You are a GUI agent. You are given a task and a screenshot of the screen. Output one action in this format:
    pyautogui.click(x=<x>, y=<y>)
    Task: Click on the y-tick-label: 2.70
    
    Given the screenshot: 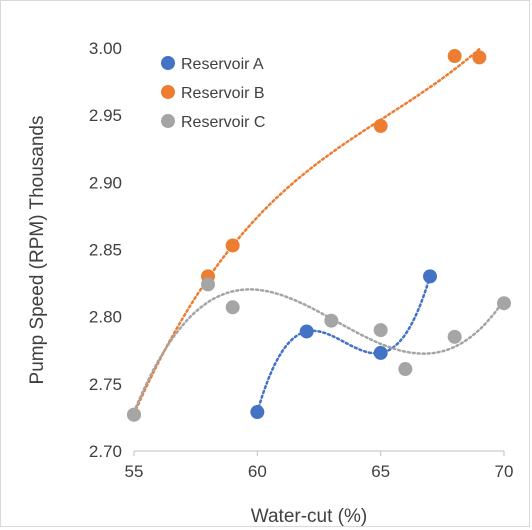 What is the action you would take?
    pyautogui.click(x=105, y=451)
    